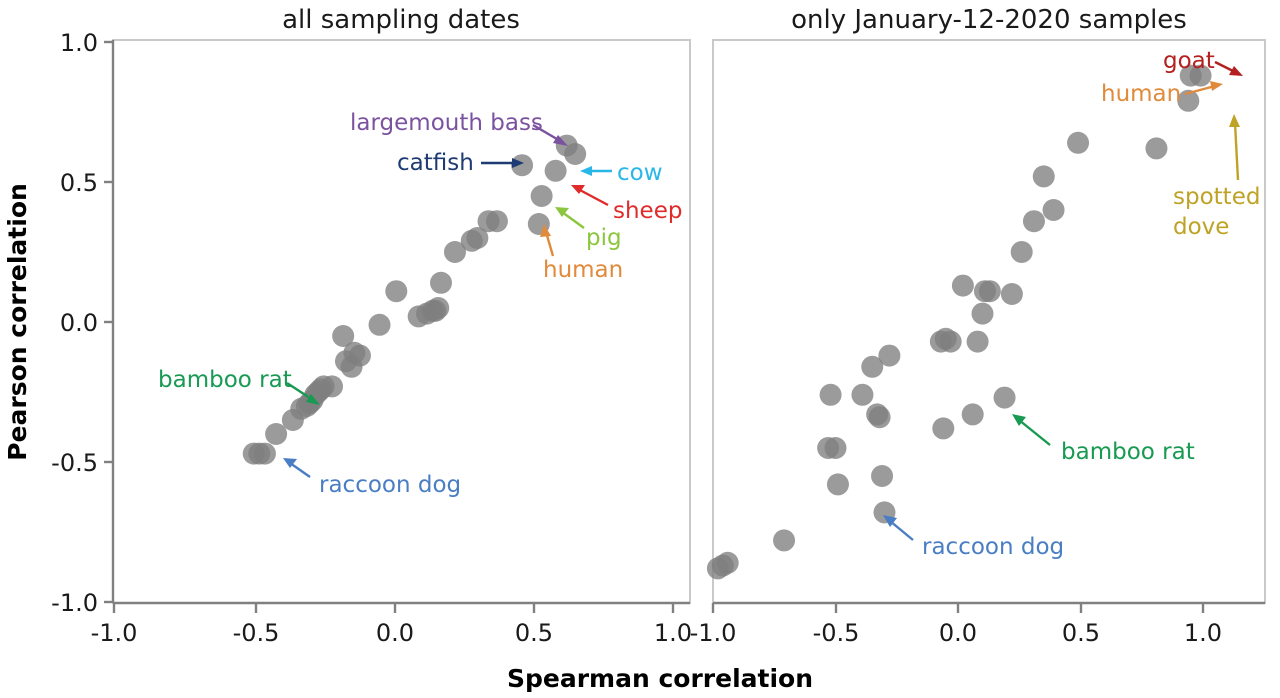 This screenshot has height=698, width=1280. Describe the element at coordinates (313, 399) in the screenshot. I see `annotation-arrowhead-bamboo-rat-left` at that location.